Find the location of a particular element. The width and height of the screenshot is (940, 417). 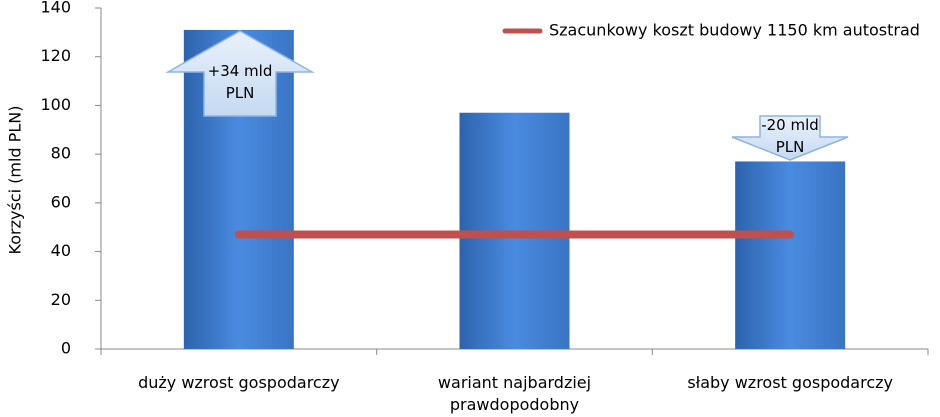

bar is located at coordinates (790, 255).